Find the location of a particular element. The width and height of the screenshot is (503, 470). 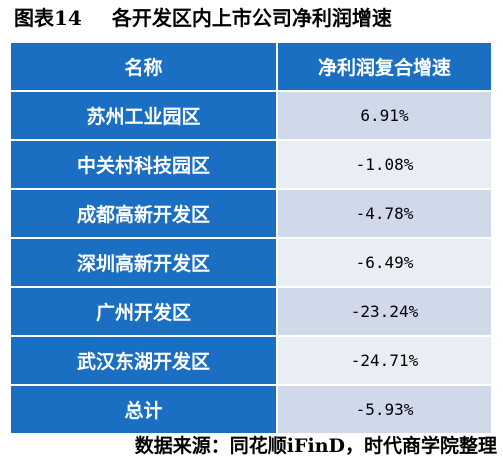

table-row: 中关村科技园区 -1.08% is located at coordinates (251, 165).